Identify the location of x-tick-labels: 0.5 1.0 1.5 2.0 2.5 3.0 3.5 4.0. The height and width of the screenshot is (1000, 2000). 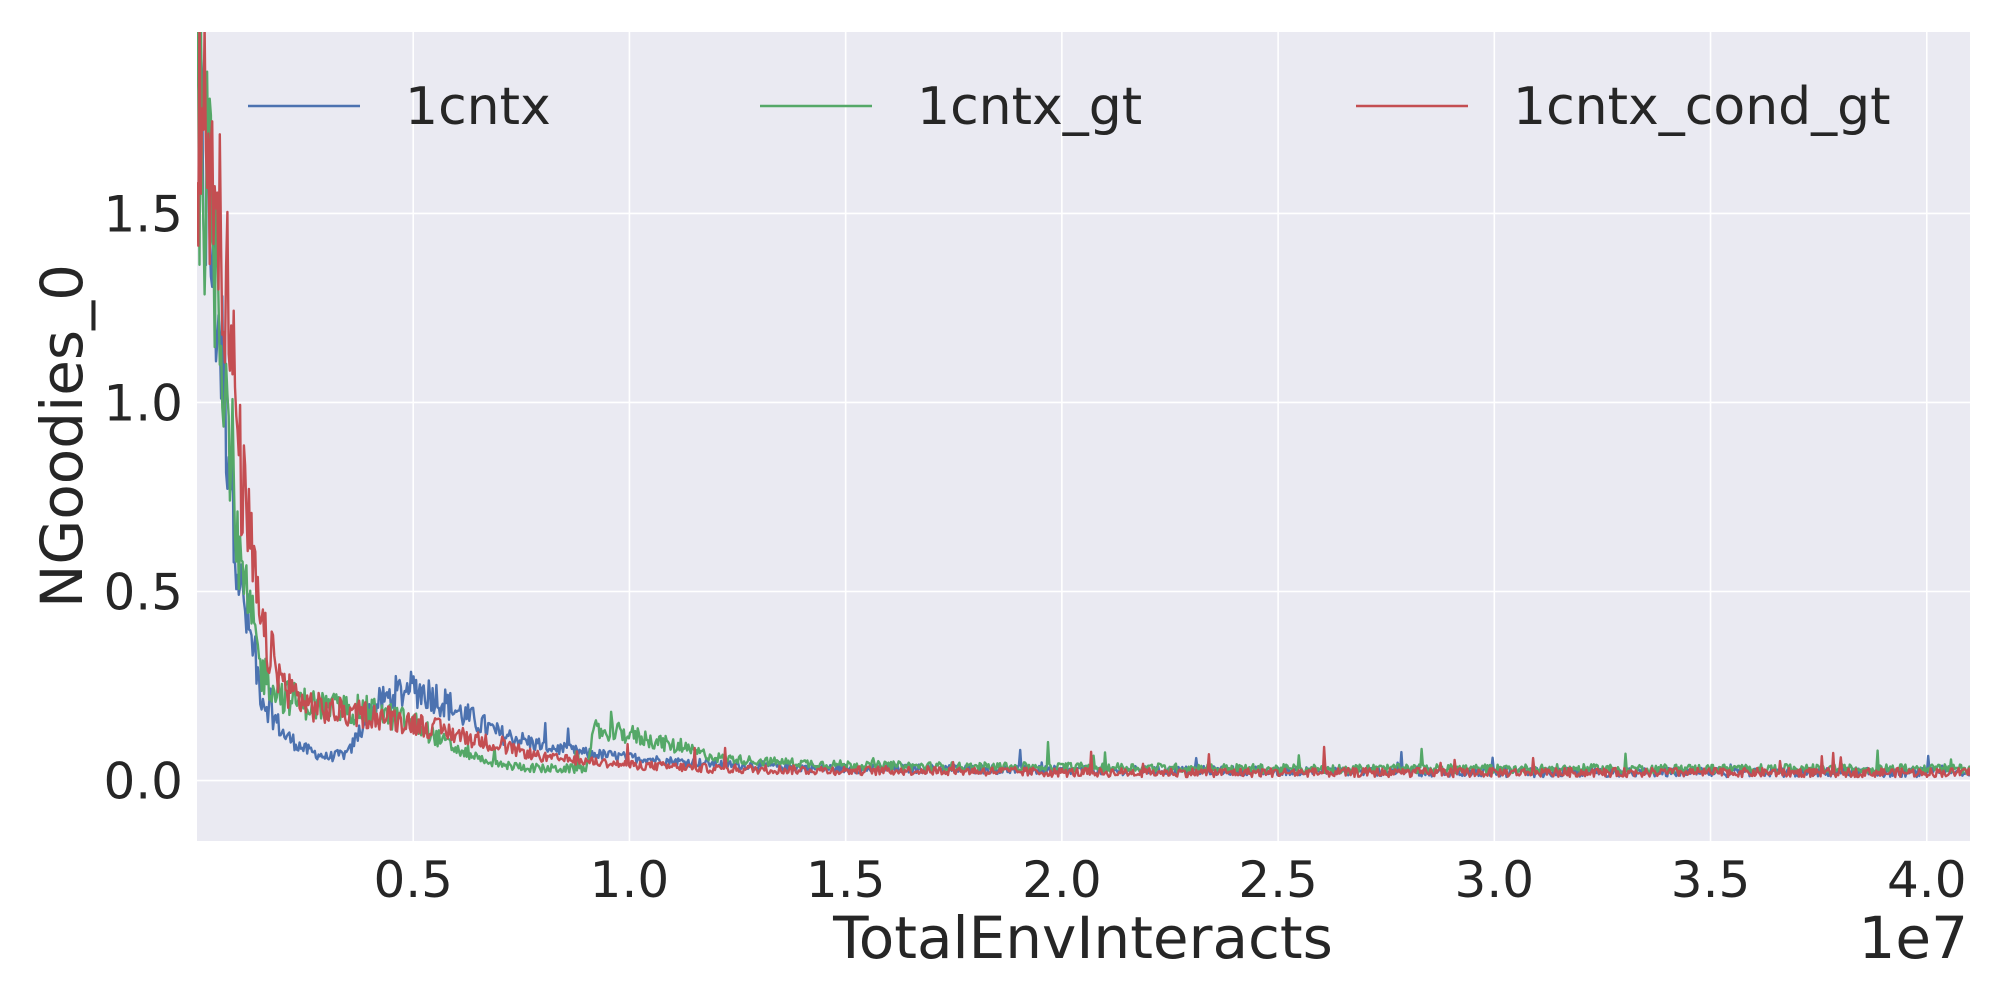
(1169, 880).